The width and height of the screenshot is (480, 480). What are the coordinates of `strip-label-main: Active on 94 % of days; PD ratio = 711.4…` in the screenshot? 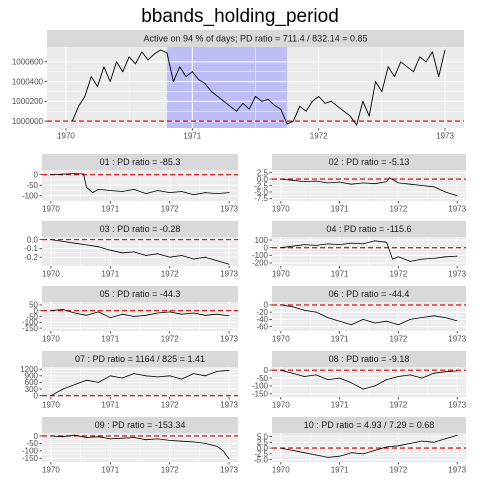 It's located at (256, 39).